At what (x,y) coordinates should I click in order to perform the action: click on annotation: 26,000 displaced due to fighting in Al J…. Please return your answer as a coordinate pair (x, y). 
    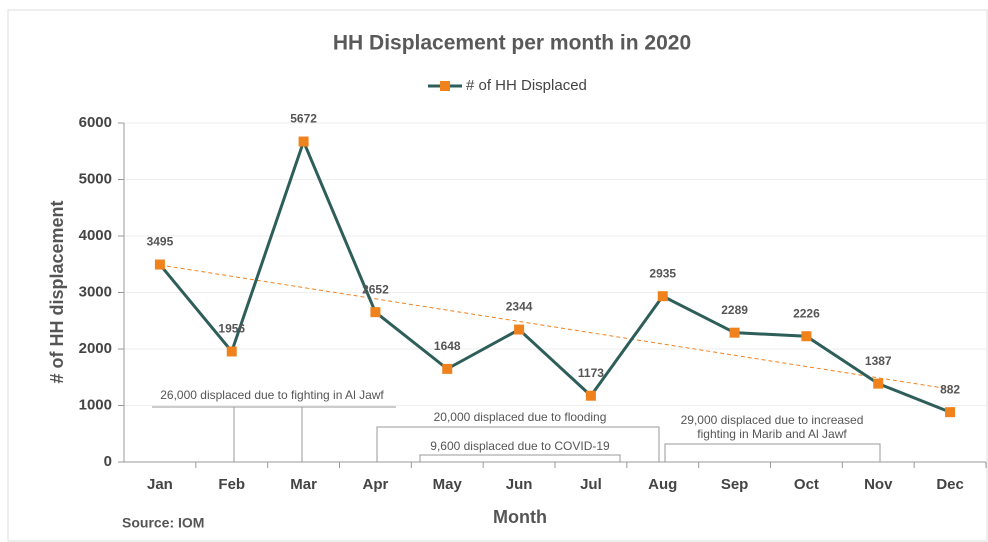
    Looking at the image, I should click on (272, 395).